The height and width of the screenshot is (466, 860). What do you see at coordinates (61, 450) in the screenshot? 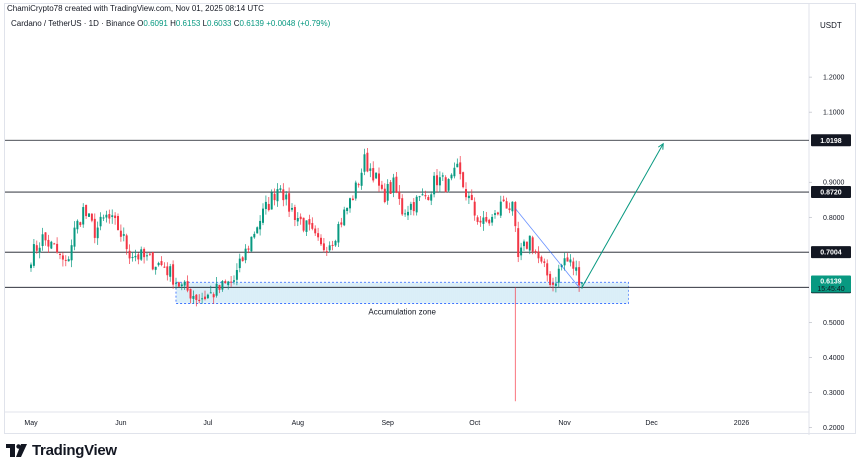
I see `brand-logo: TradingView` at bounding box center [61, 450].